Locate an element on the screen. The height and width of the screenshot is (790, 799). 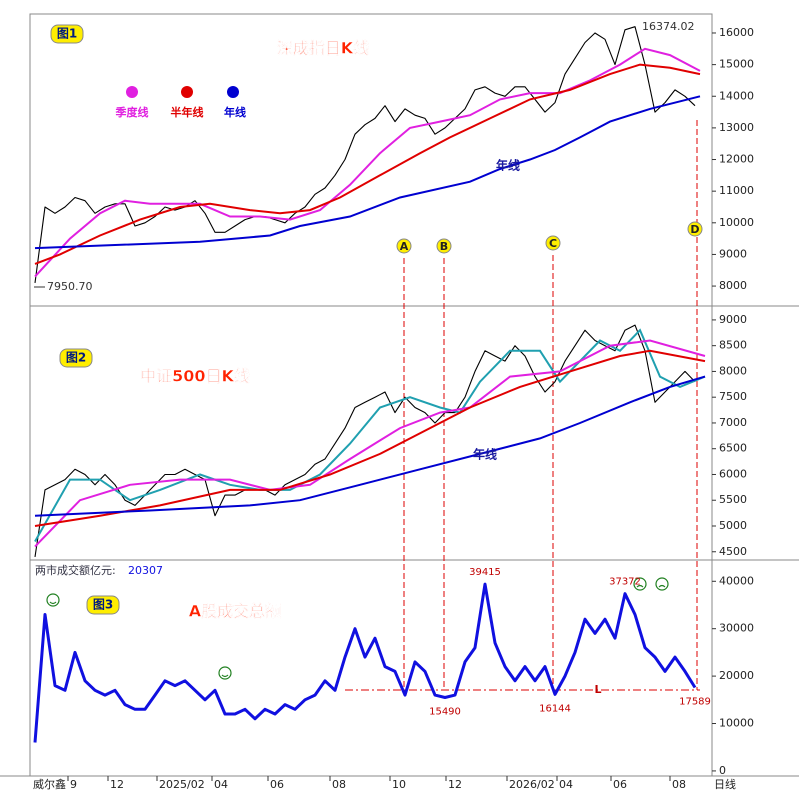
marker-label: C is located at coordinates (553, 243).